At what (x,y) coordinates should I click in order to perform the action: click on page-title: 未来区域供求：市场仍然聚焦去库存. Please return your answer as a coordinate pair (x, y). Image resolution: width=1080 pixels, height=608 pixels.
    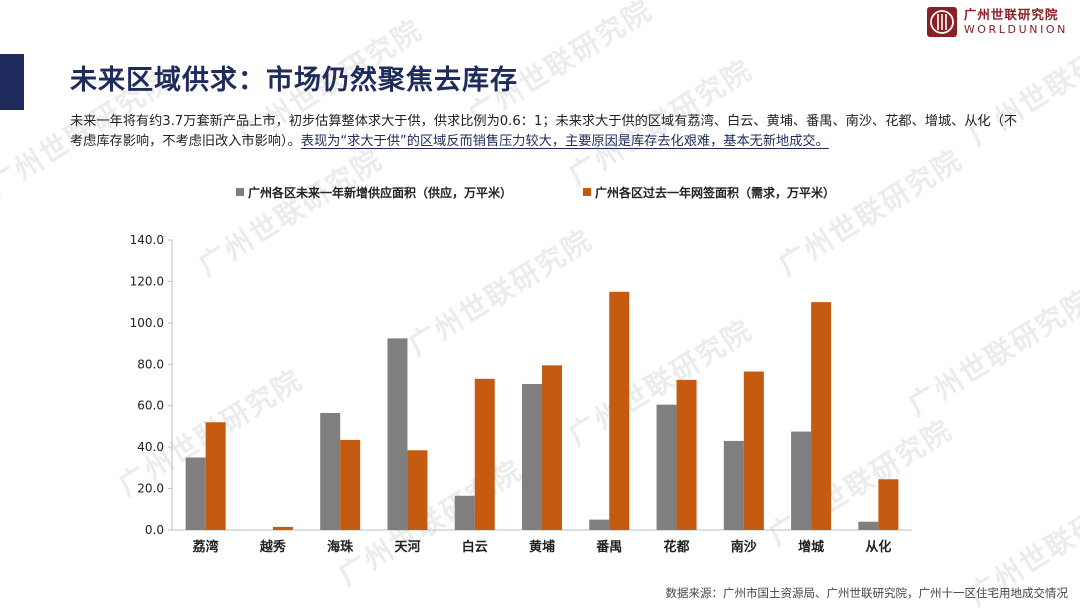
    Looking at the image, I should click on (294, 80).